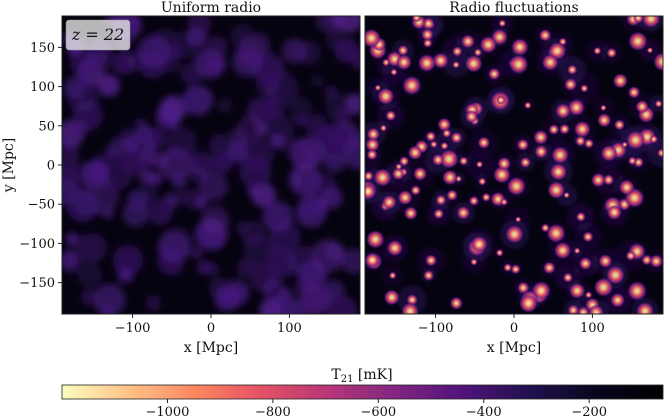 The width and height of the screenshot is (664, 418). What do you see at coordinates (37, 283) in the screenshot?
I see `y-tick-label: −150` at bounding box center [37, 283].